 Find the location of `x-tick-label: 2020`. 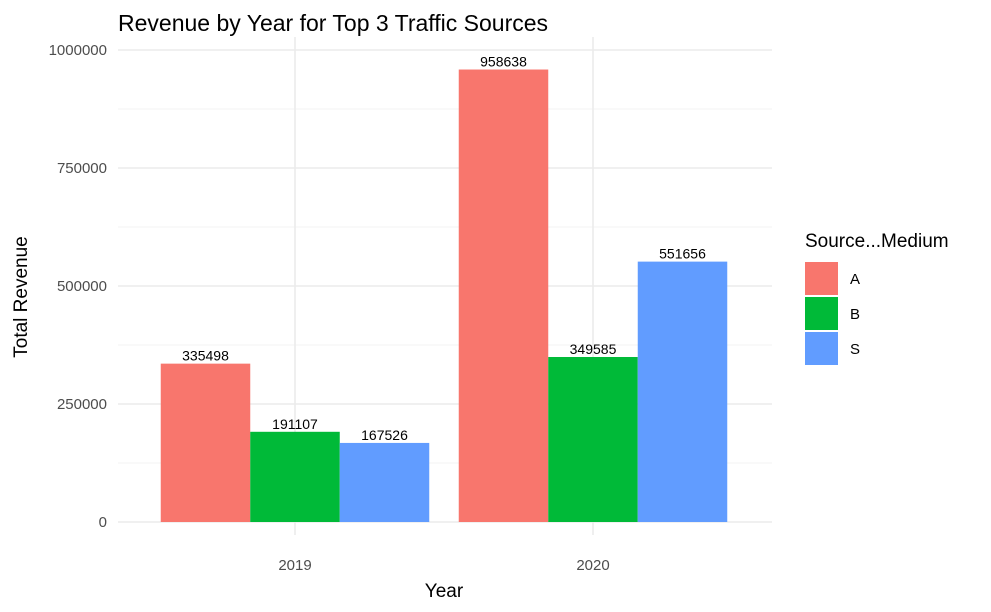

x-tick-label: 2020 is located at coordinates (592, 565).